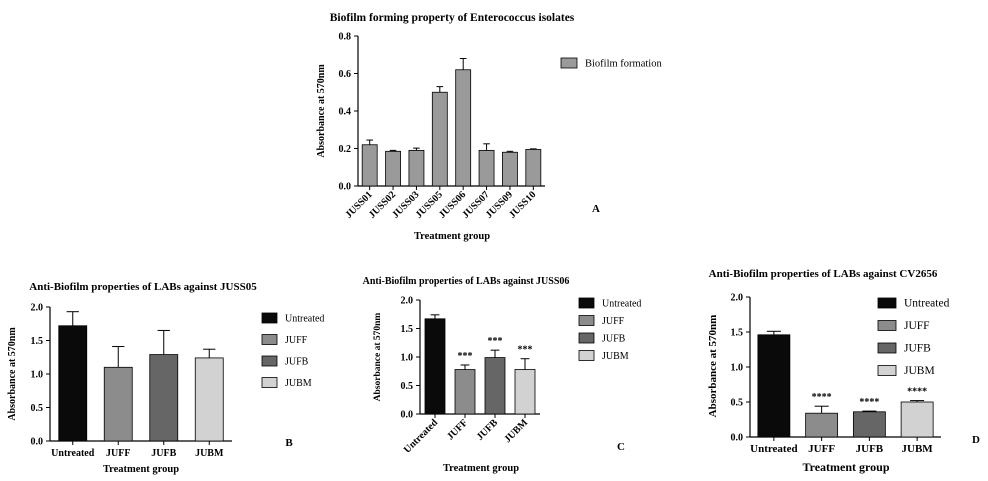 The height and width of the screenshot is (481, 988). I want to click on legend-label: Biofilm formation, so click(623, 64).